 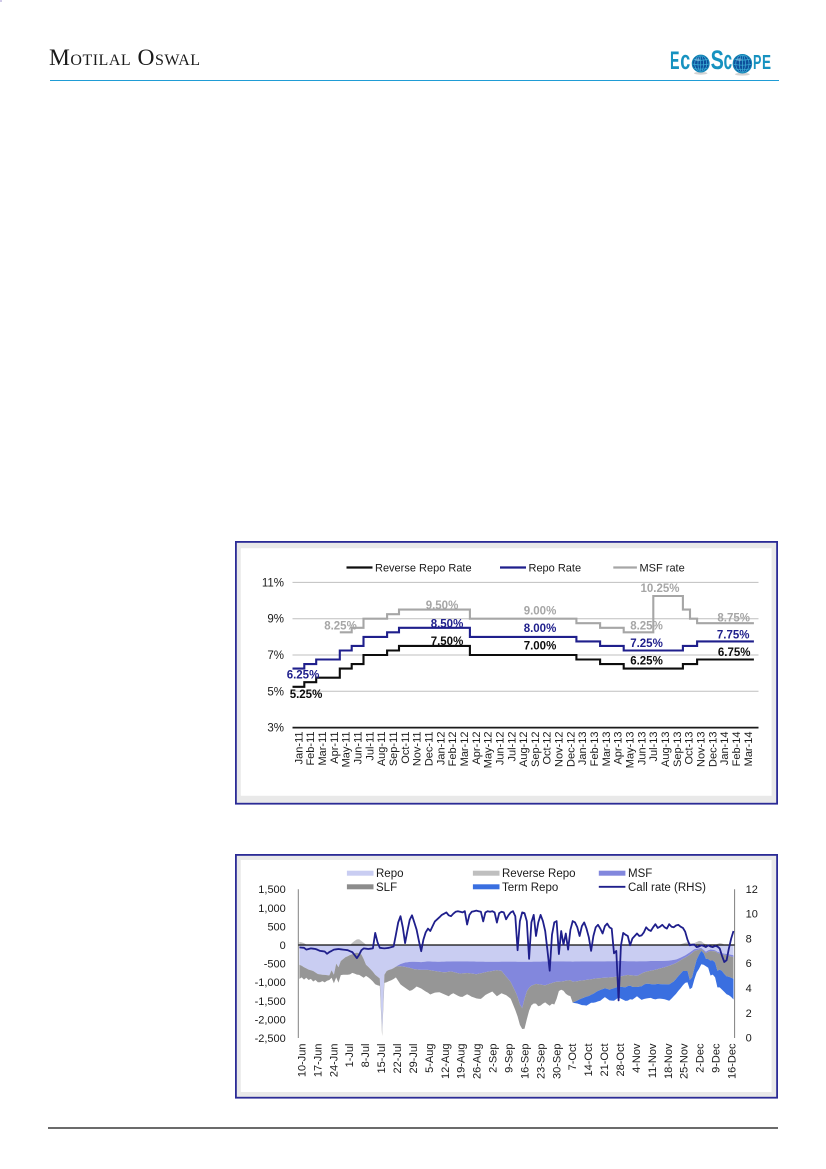 What do you see at coordinates (678, 749) in the screenshot?
I see `svg-text: Sep-13` at bounding box center [678, 749].